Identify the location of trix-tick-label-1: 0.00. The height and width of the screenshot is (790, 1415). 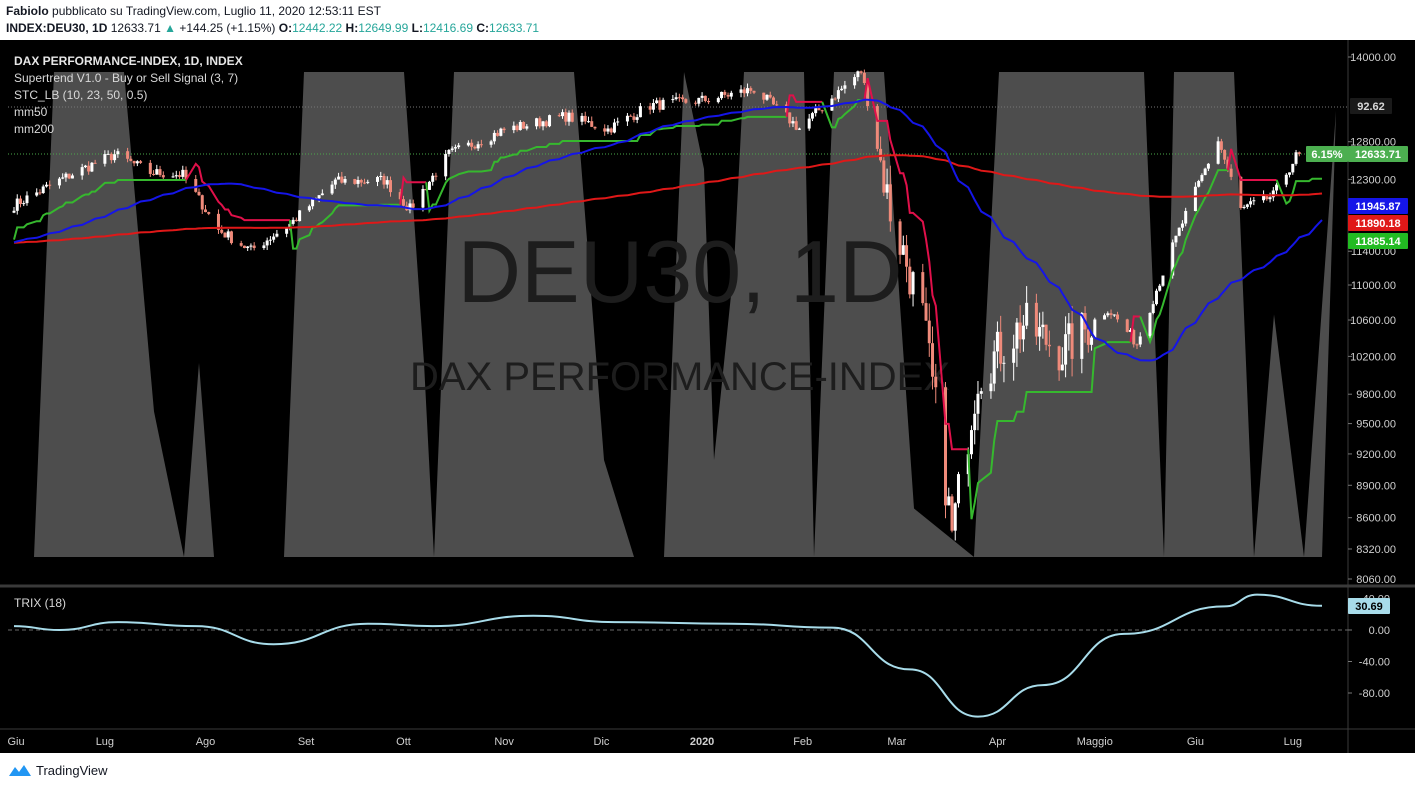
(1379, 631).